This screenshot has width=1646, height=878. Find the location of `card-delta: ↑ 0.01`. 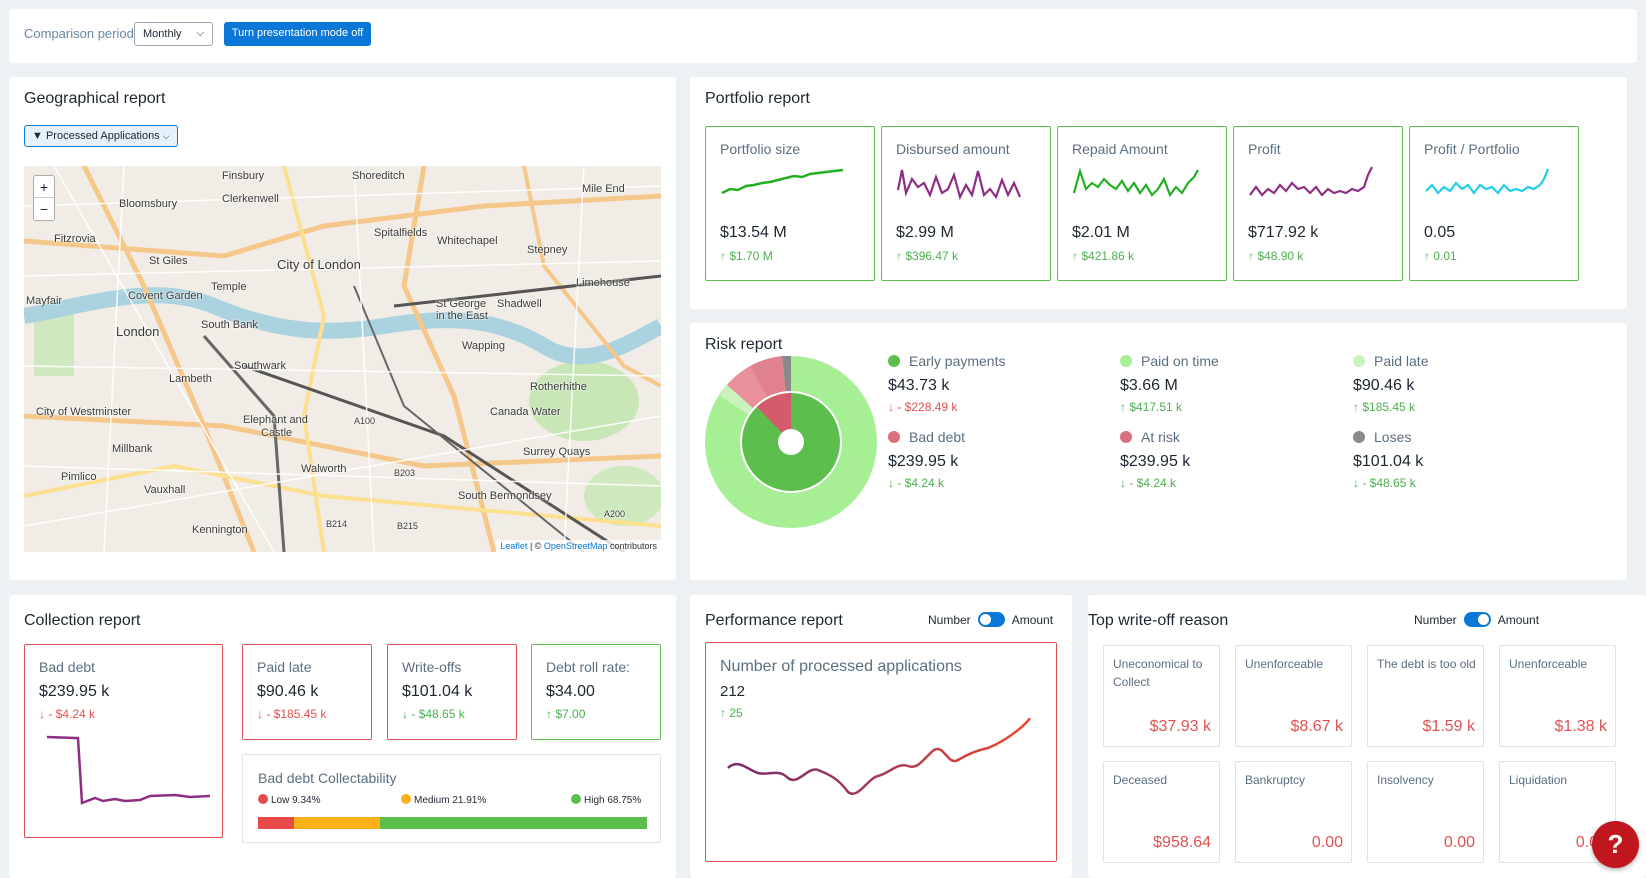

card-delta: ↑ 0.01 is located at coordinates (1440, 256).